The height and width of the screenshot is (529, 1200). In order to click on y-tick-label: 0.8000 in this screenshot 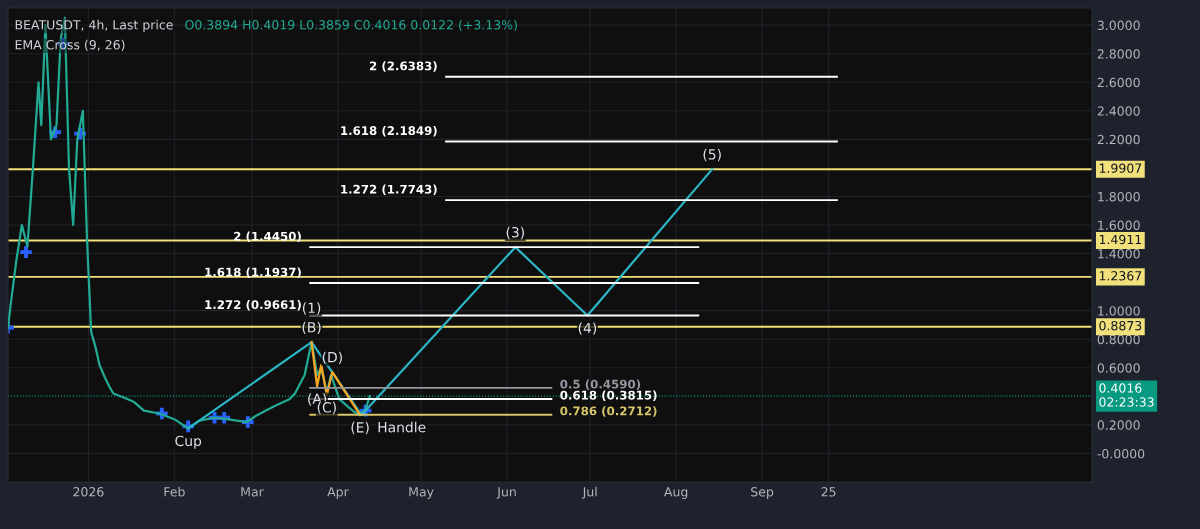, I will do `click(1118, 339)`.